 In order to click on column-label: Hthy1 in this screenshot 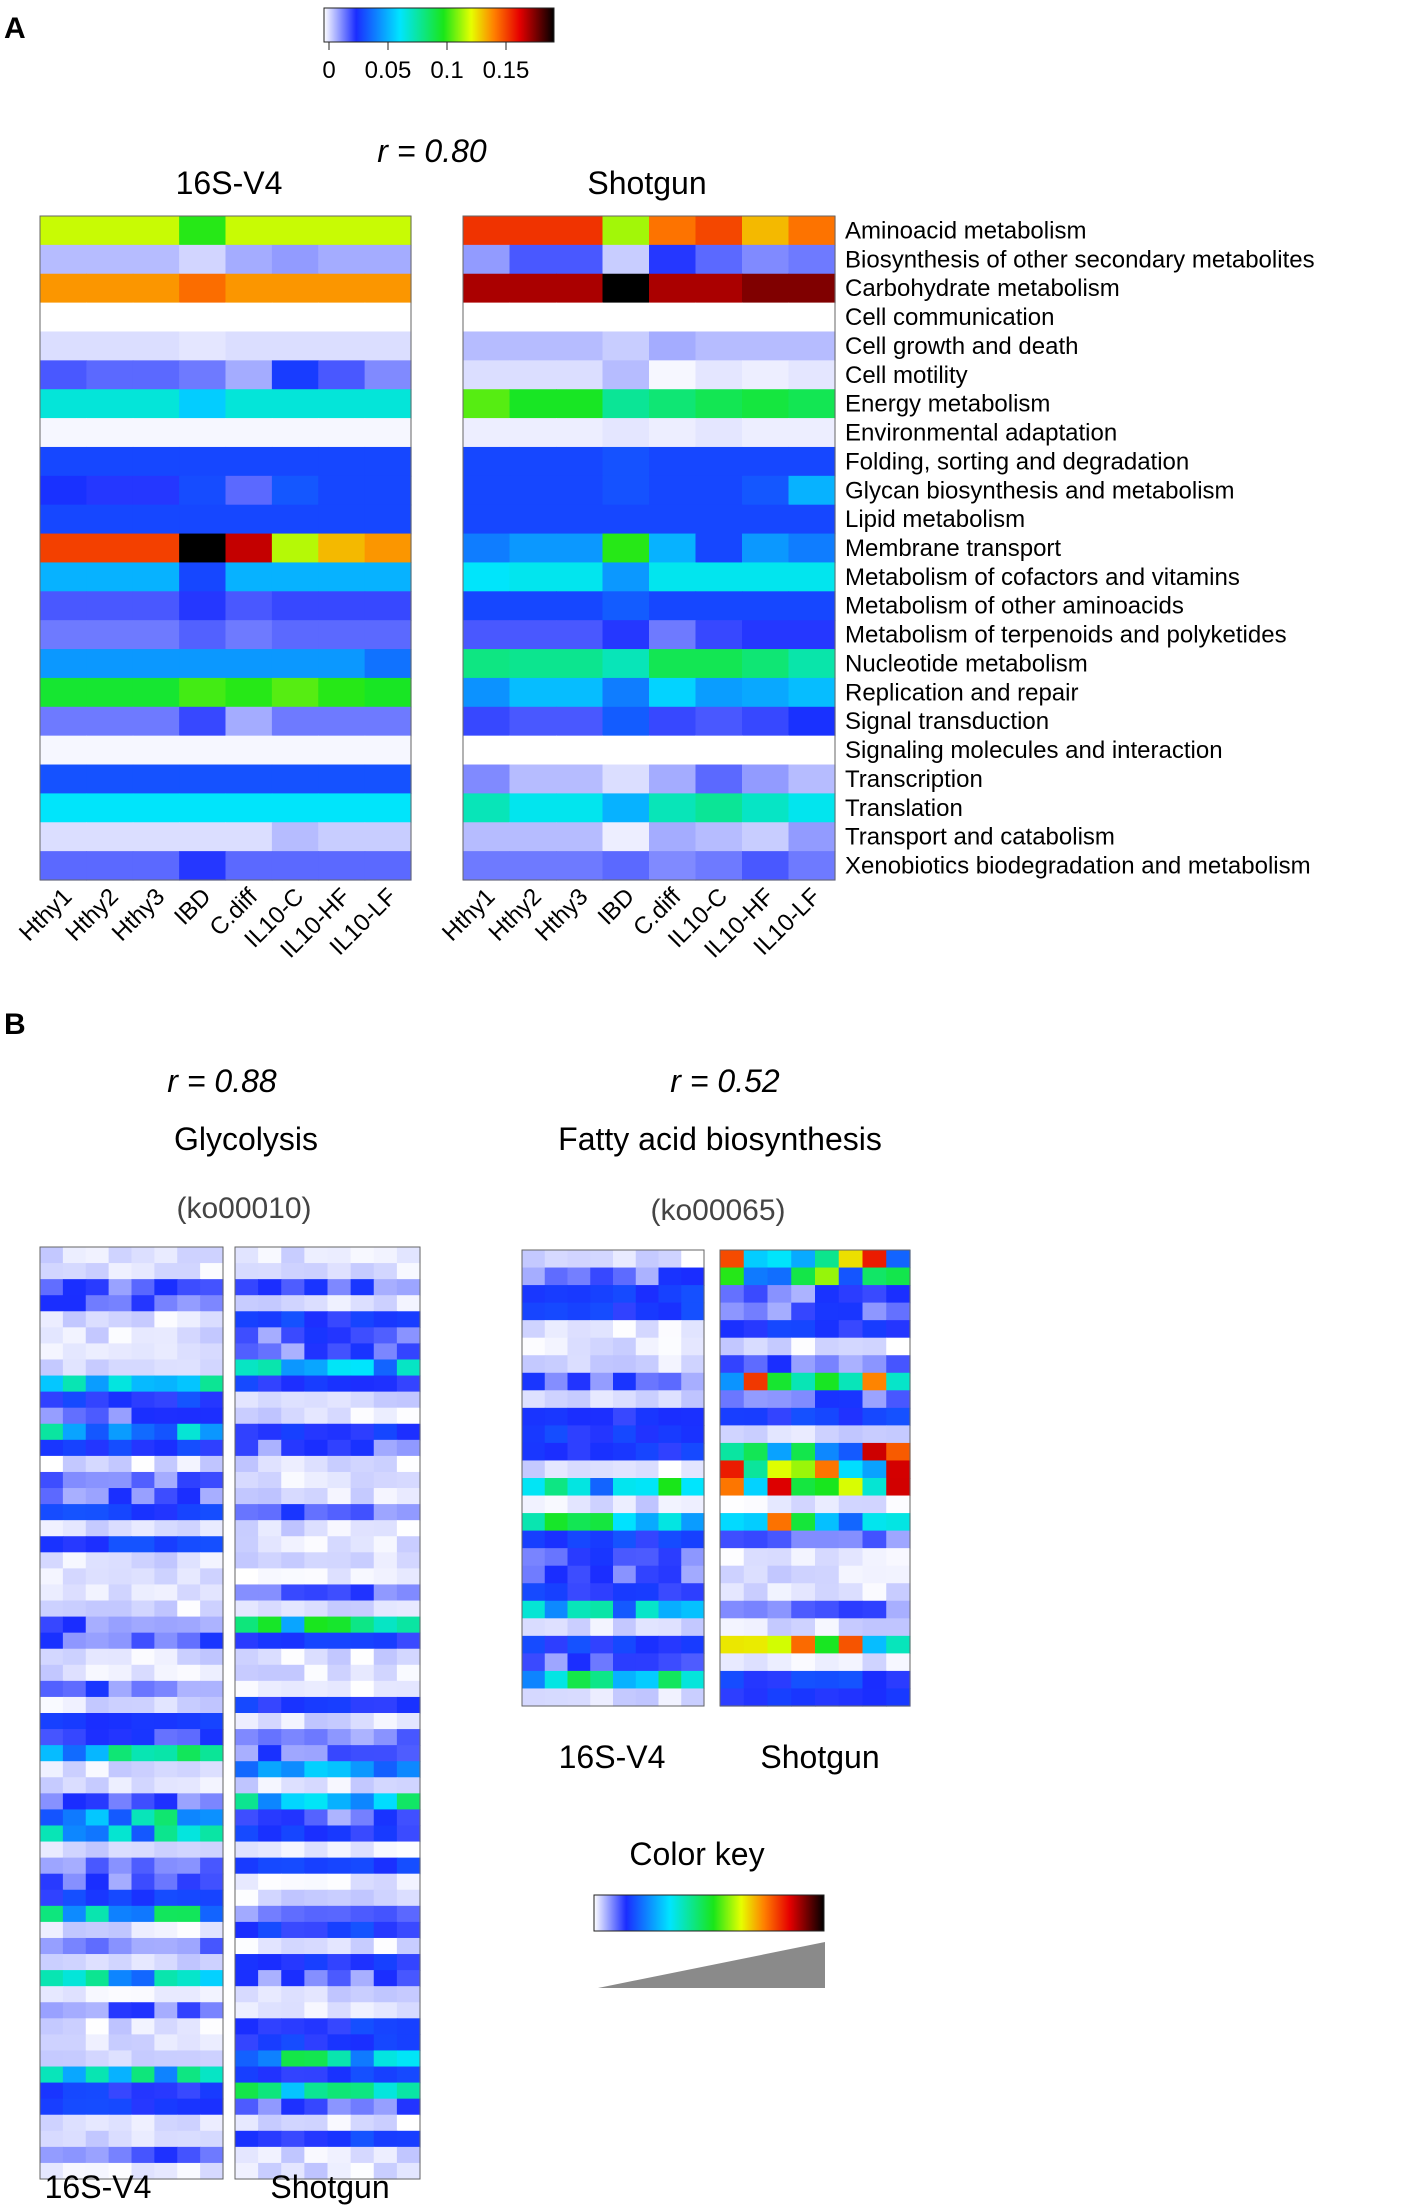, I will do `click(45, 914)`.